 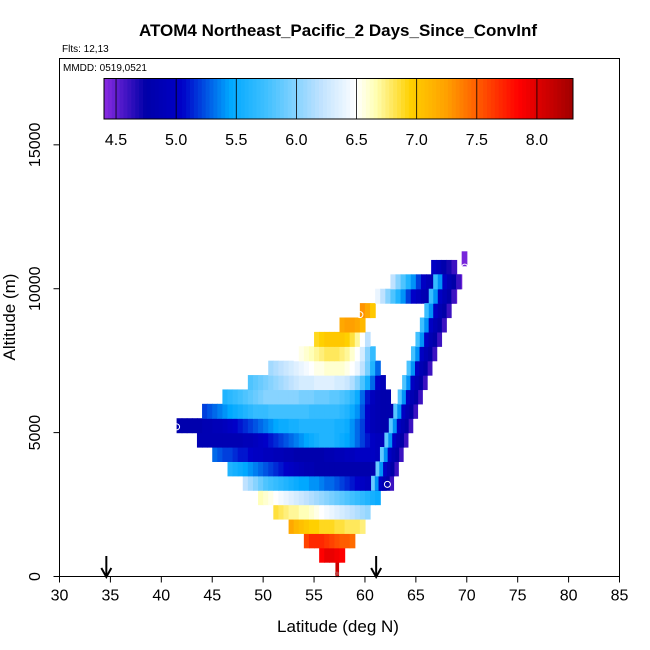 What do you see at coordinates (212, 596) in the screenshot?
I see `x-tick-label: 45` at bounding box center [212, 596].